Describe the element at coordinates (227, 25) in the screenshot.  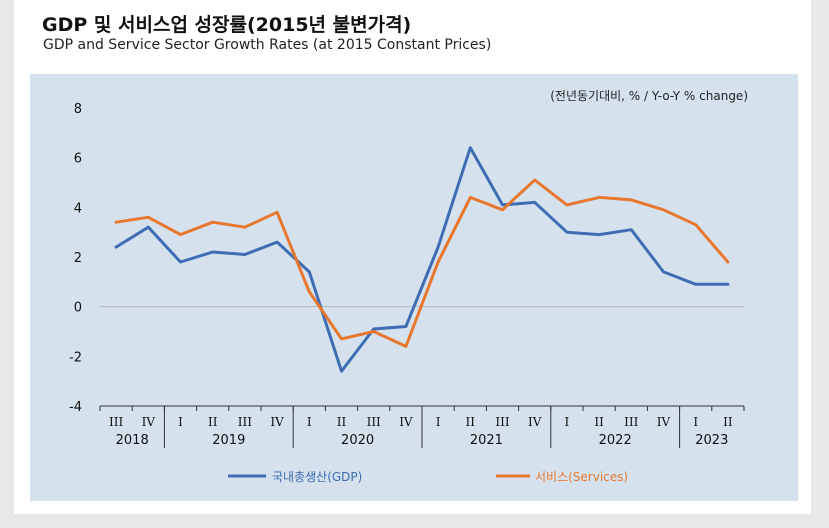
I see `chart-title: GDP 및 서비스업 성장률(2015년 불변가격)` at that location.